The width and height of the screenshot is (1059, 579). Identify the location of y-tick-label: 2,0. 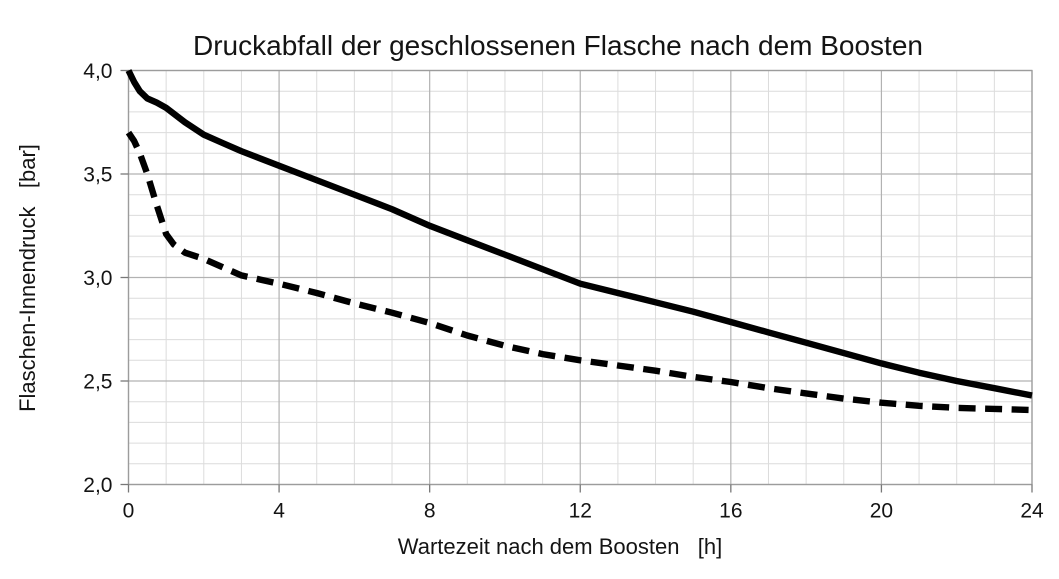
(97, 485).